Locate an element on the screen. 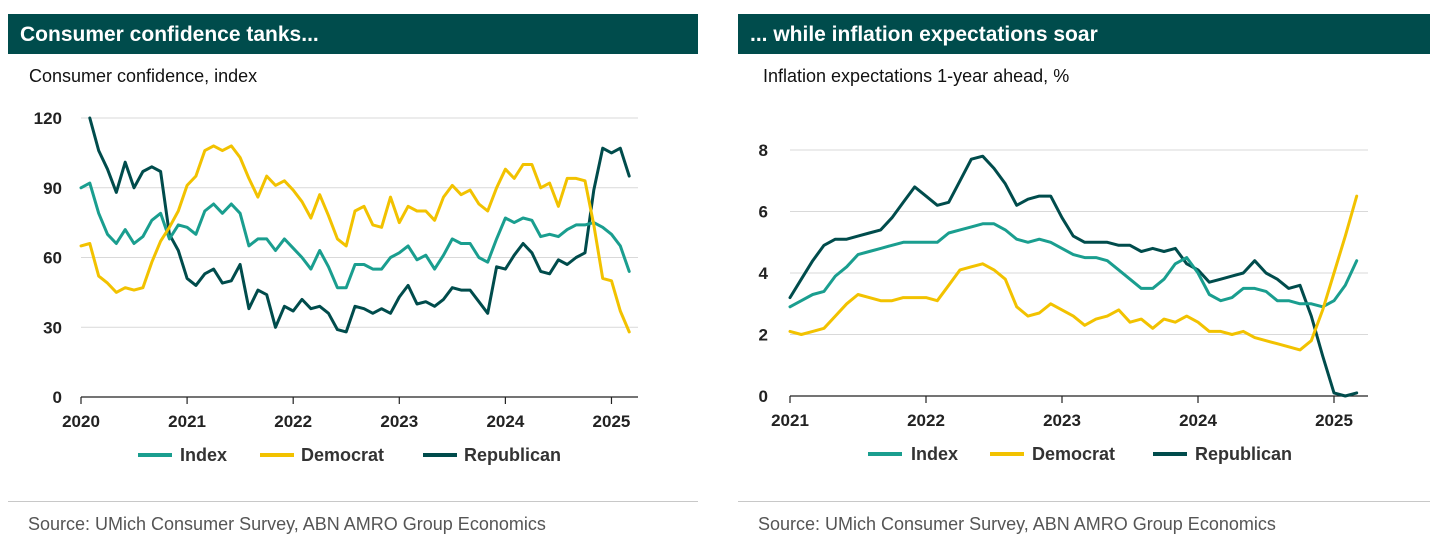 The width and height of the screenshot is (1440, 547). chart-subtitle: Inflation expectations 1-year ahead, % is located at coordinates (916, 76).